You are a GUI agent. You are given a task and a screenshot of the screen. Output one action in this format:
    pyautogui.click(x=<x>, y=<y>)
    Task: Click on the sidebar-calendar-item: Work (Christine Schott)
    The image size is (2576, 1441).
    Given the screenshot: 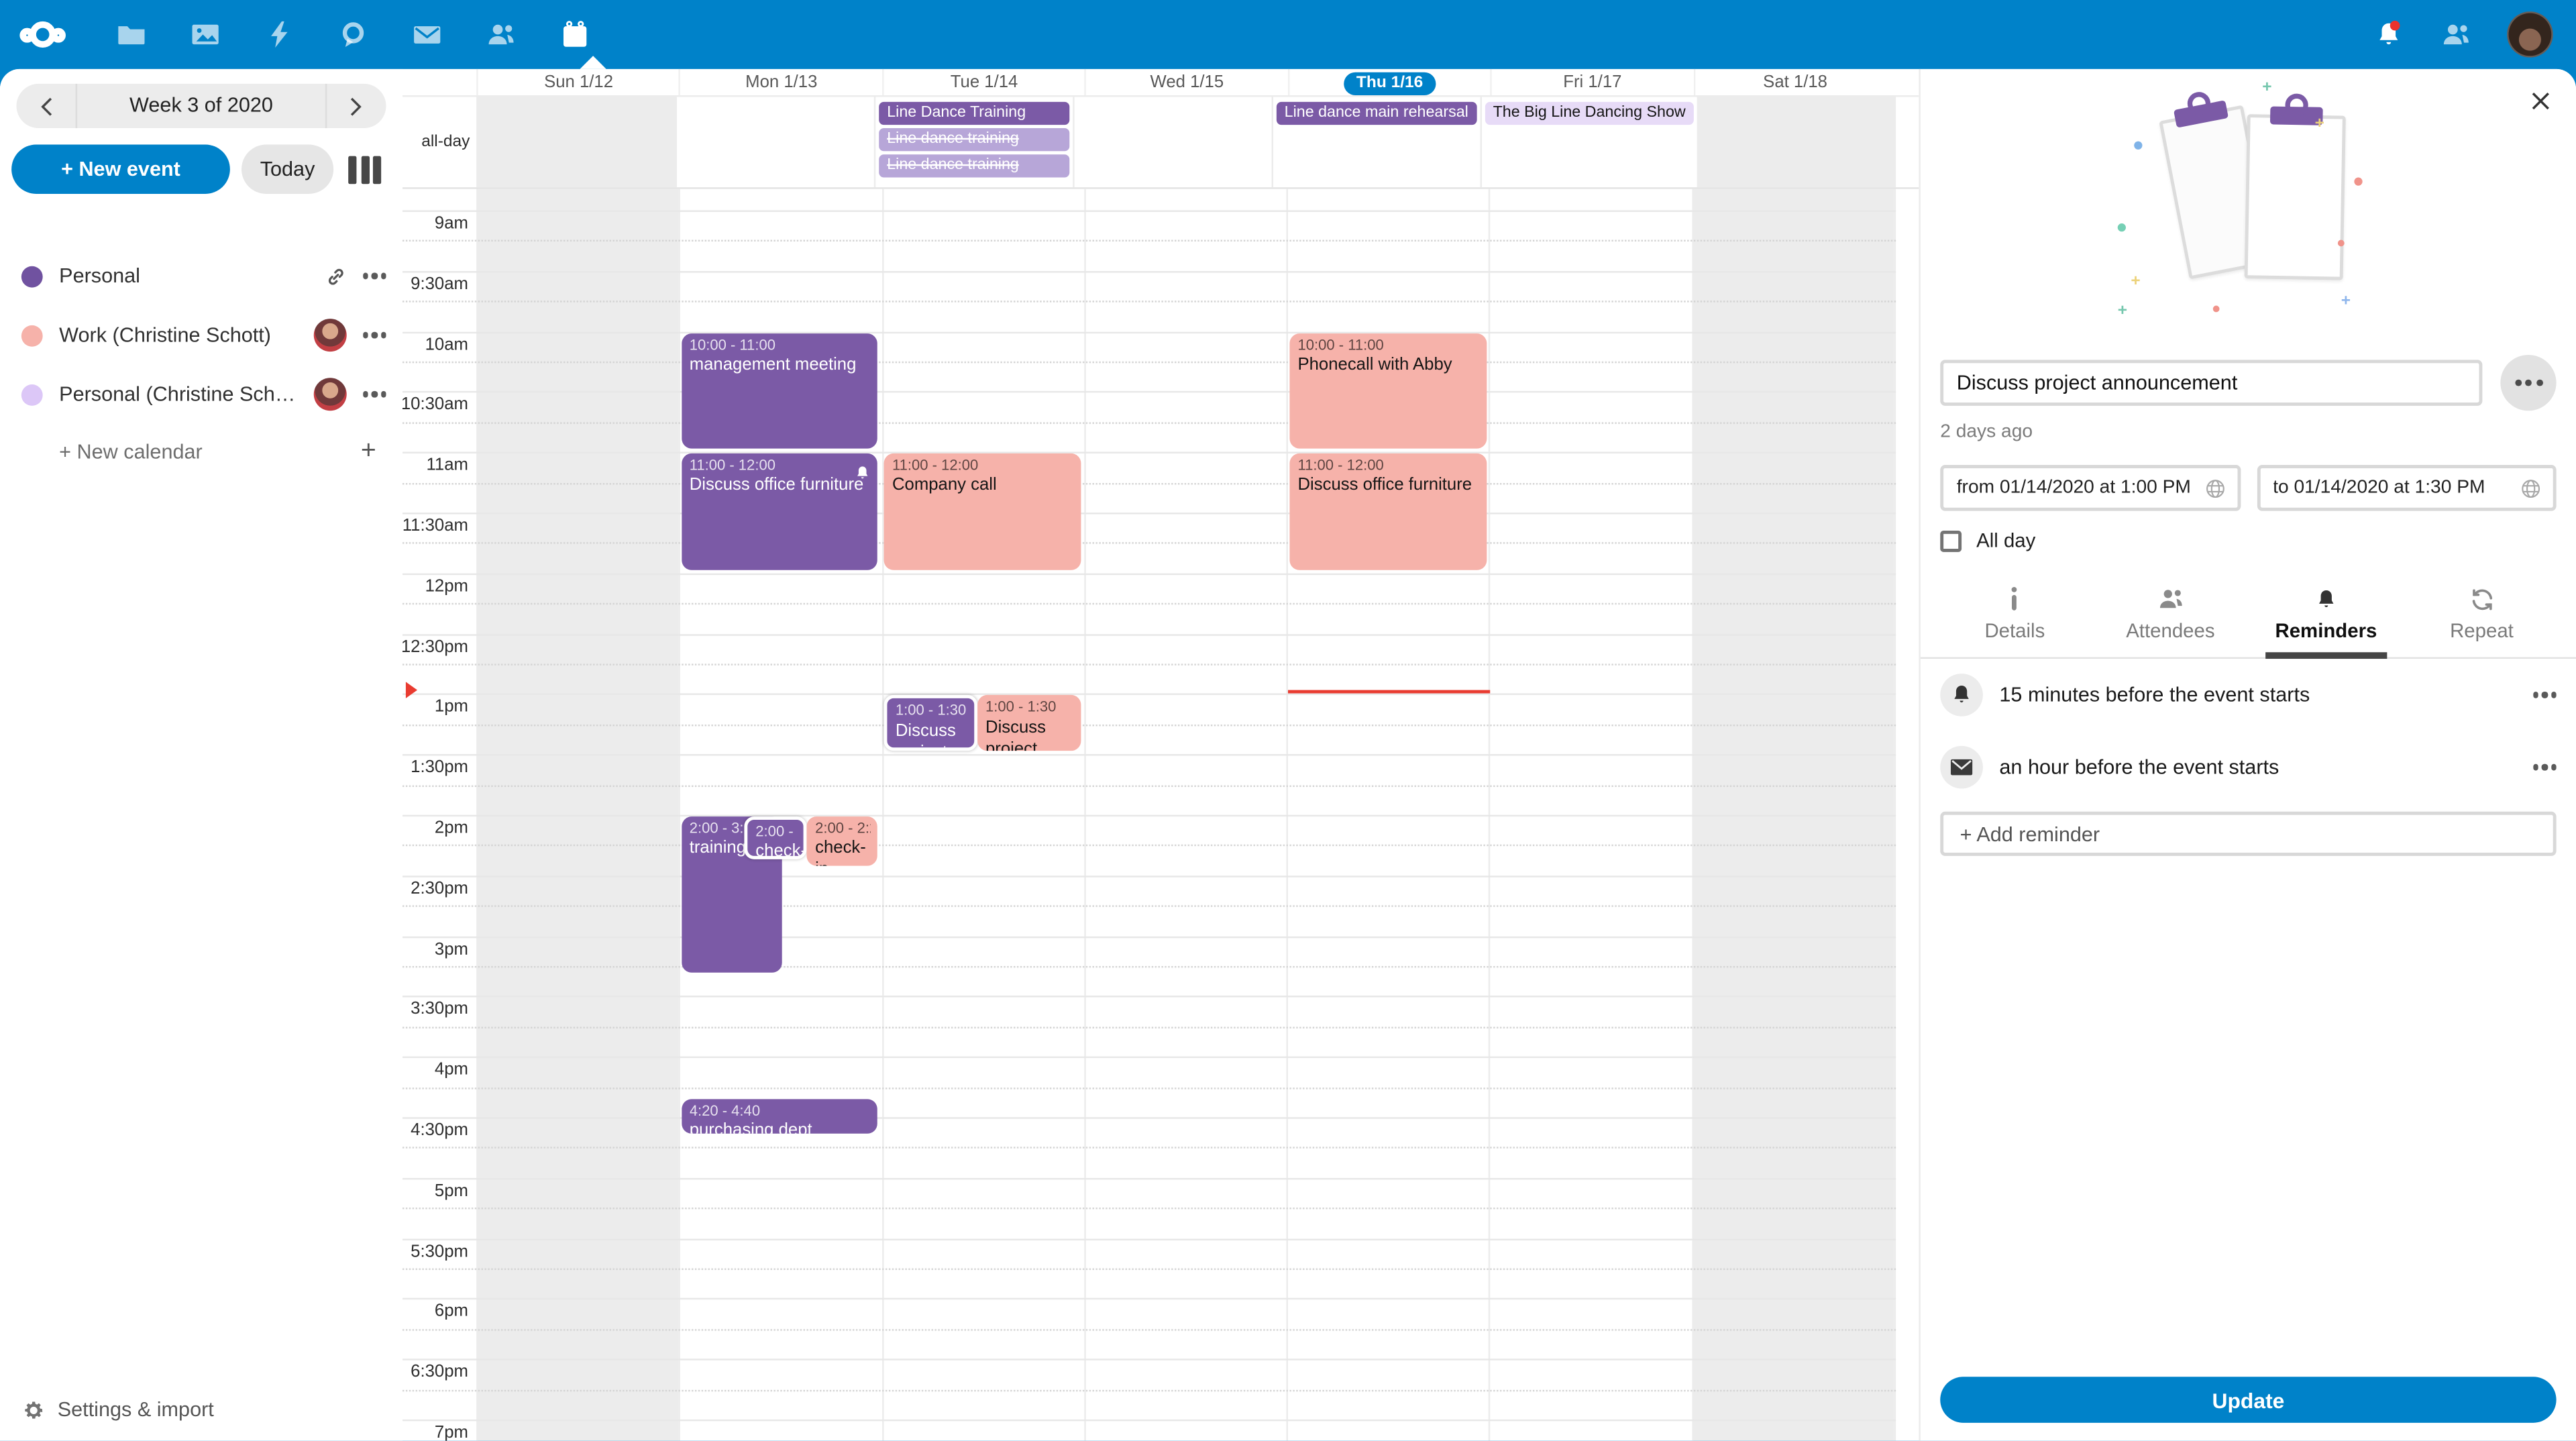 What is the action you would take?
    pyautogui.click(x=201, y=335)
    